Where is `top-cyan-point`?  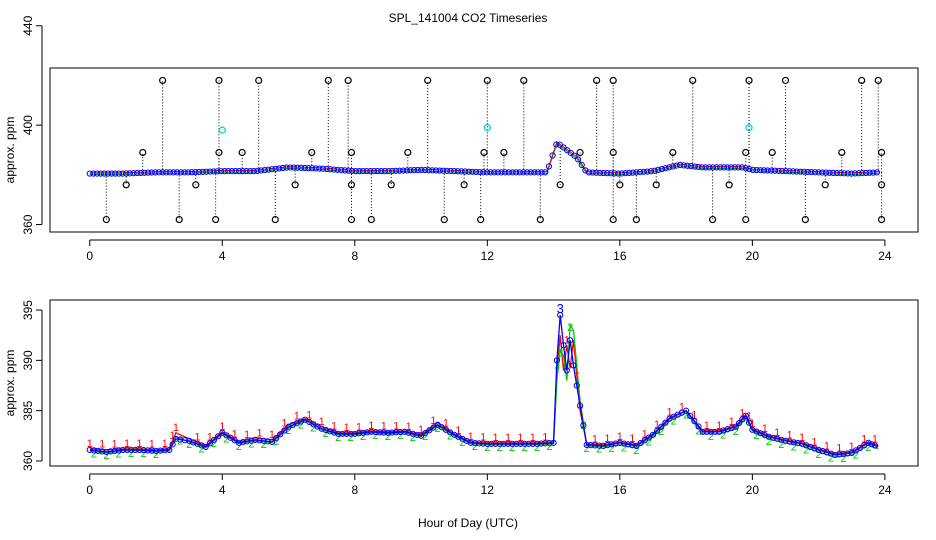
top-cyan-point is located at coordinates (222, 130).